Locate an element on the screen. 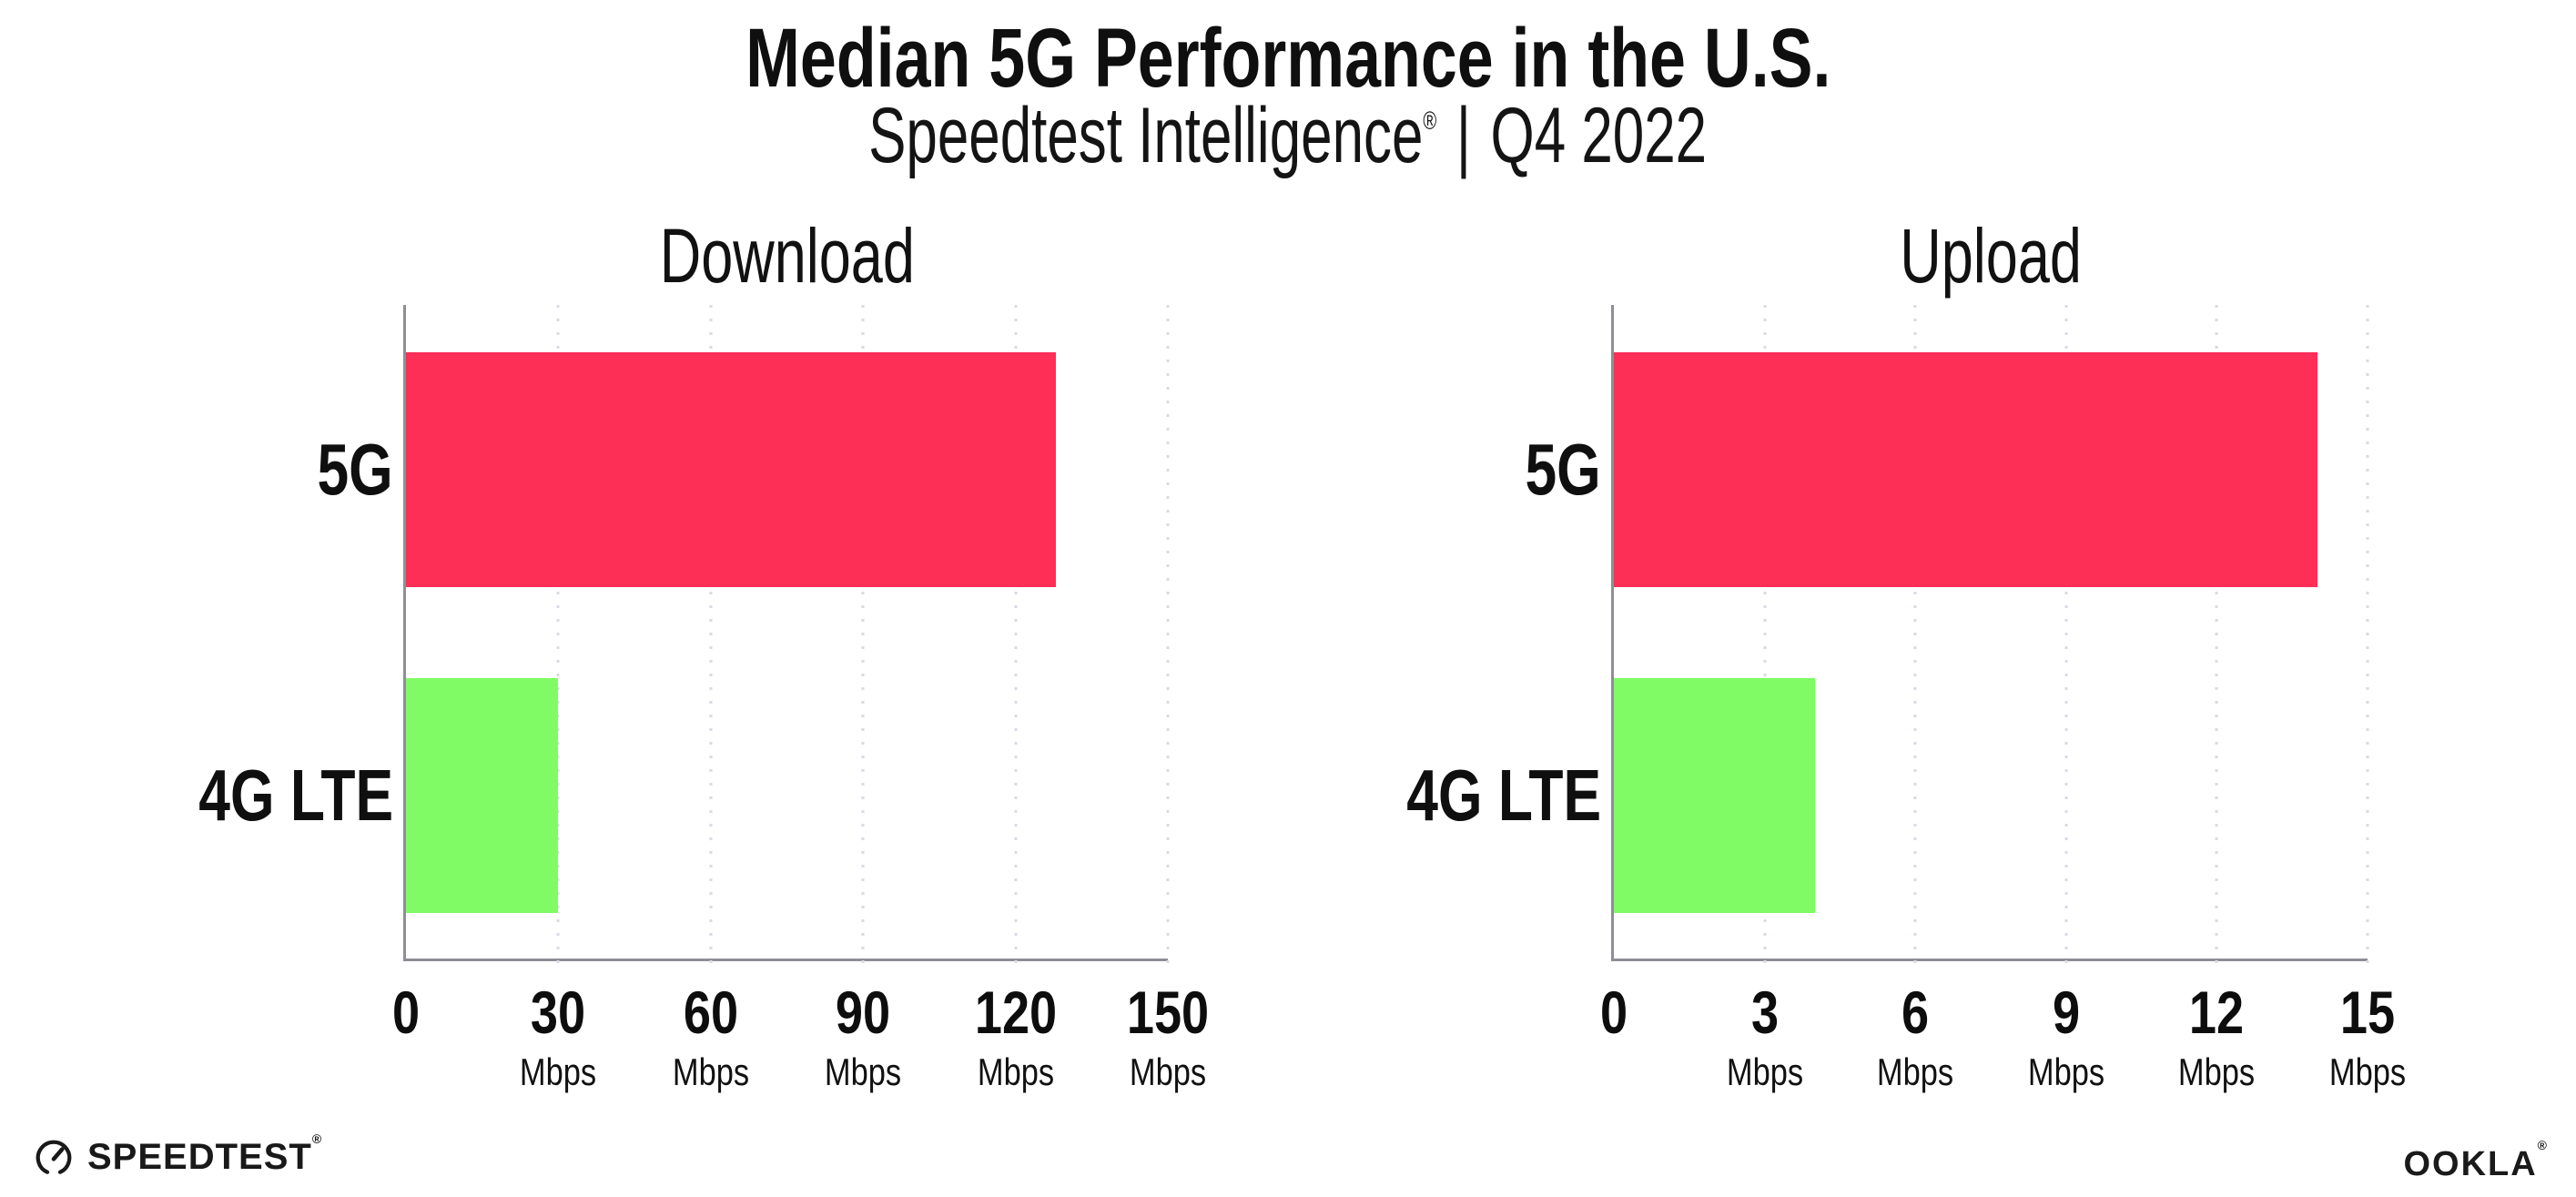 The width and height of the screenshot is (2576, 1197). upload-chart-heading-text: Upload is located at coordinates (1991, 256).